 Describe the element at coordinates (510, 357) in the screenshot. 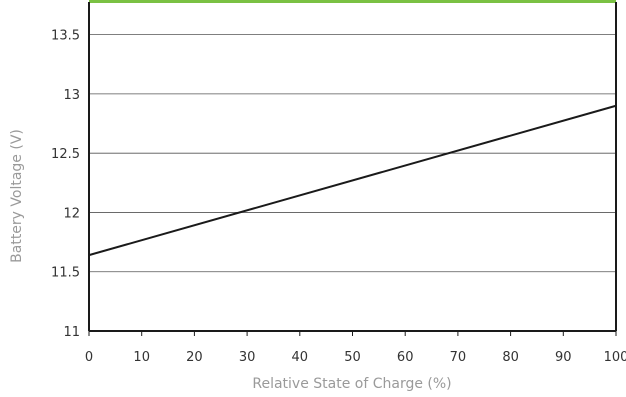

I see `x-tick-label: 80` at that location.